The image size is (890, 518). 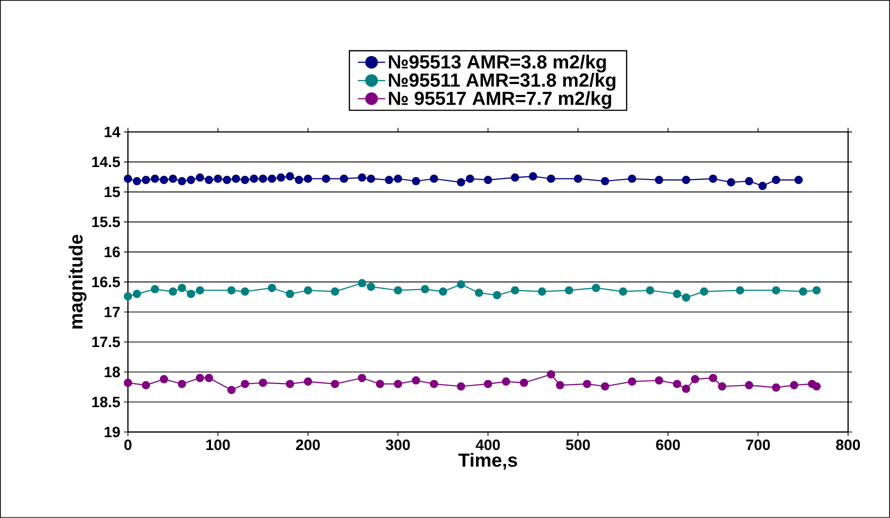 I want to click on y-tick-label: 18.5, so click(x=106, y=402).